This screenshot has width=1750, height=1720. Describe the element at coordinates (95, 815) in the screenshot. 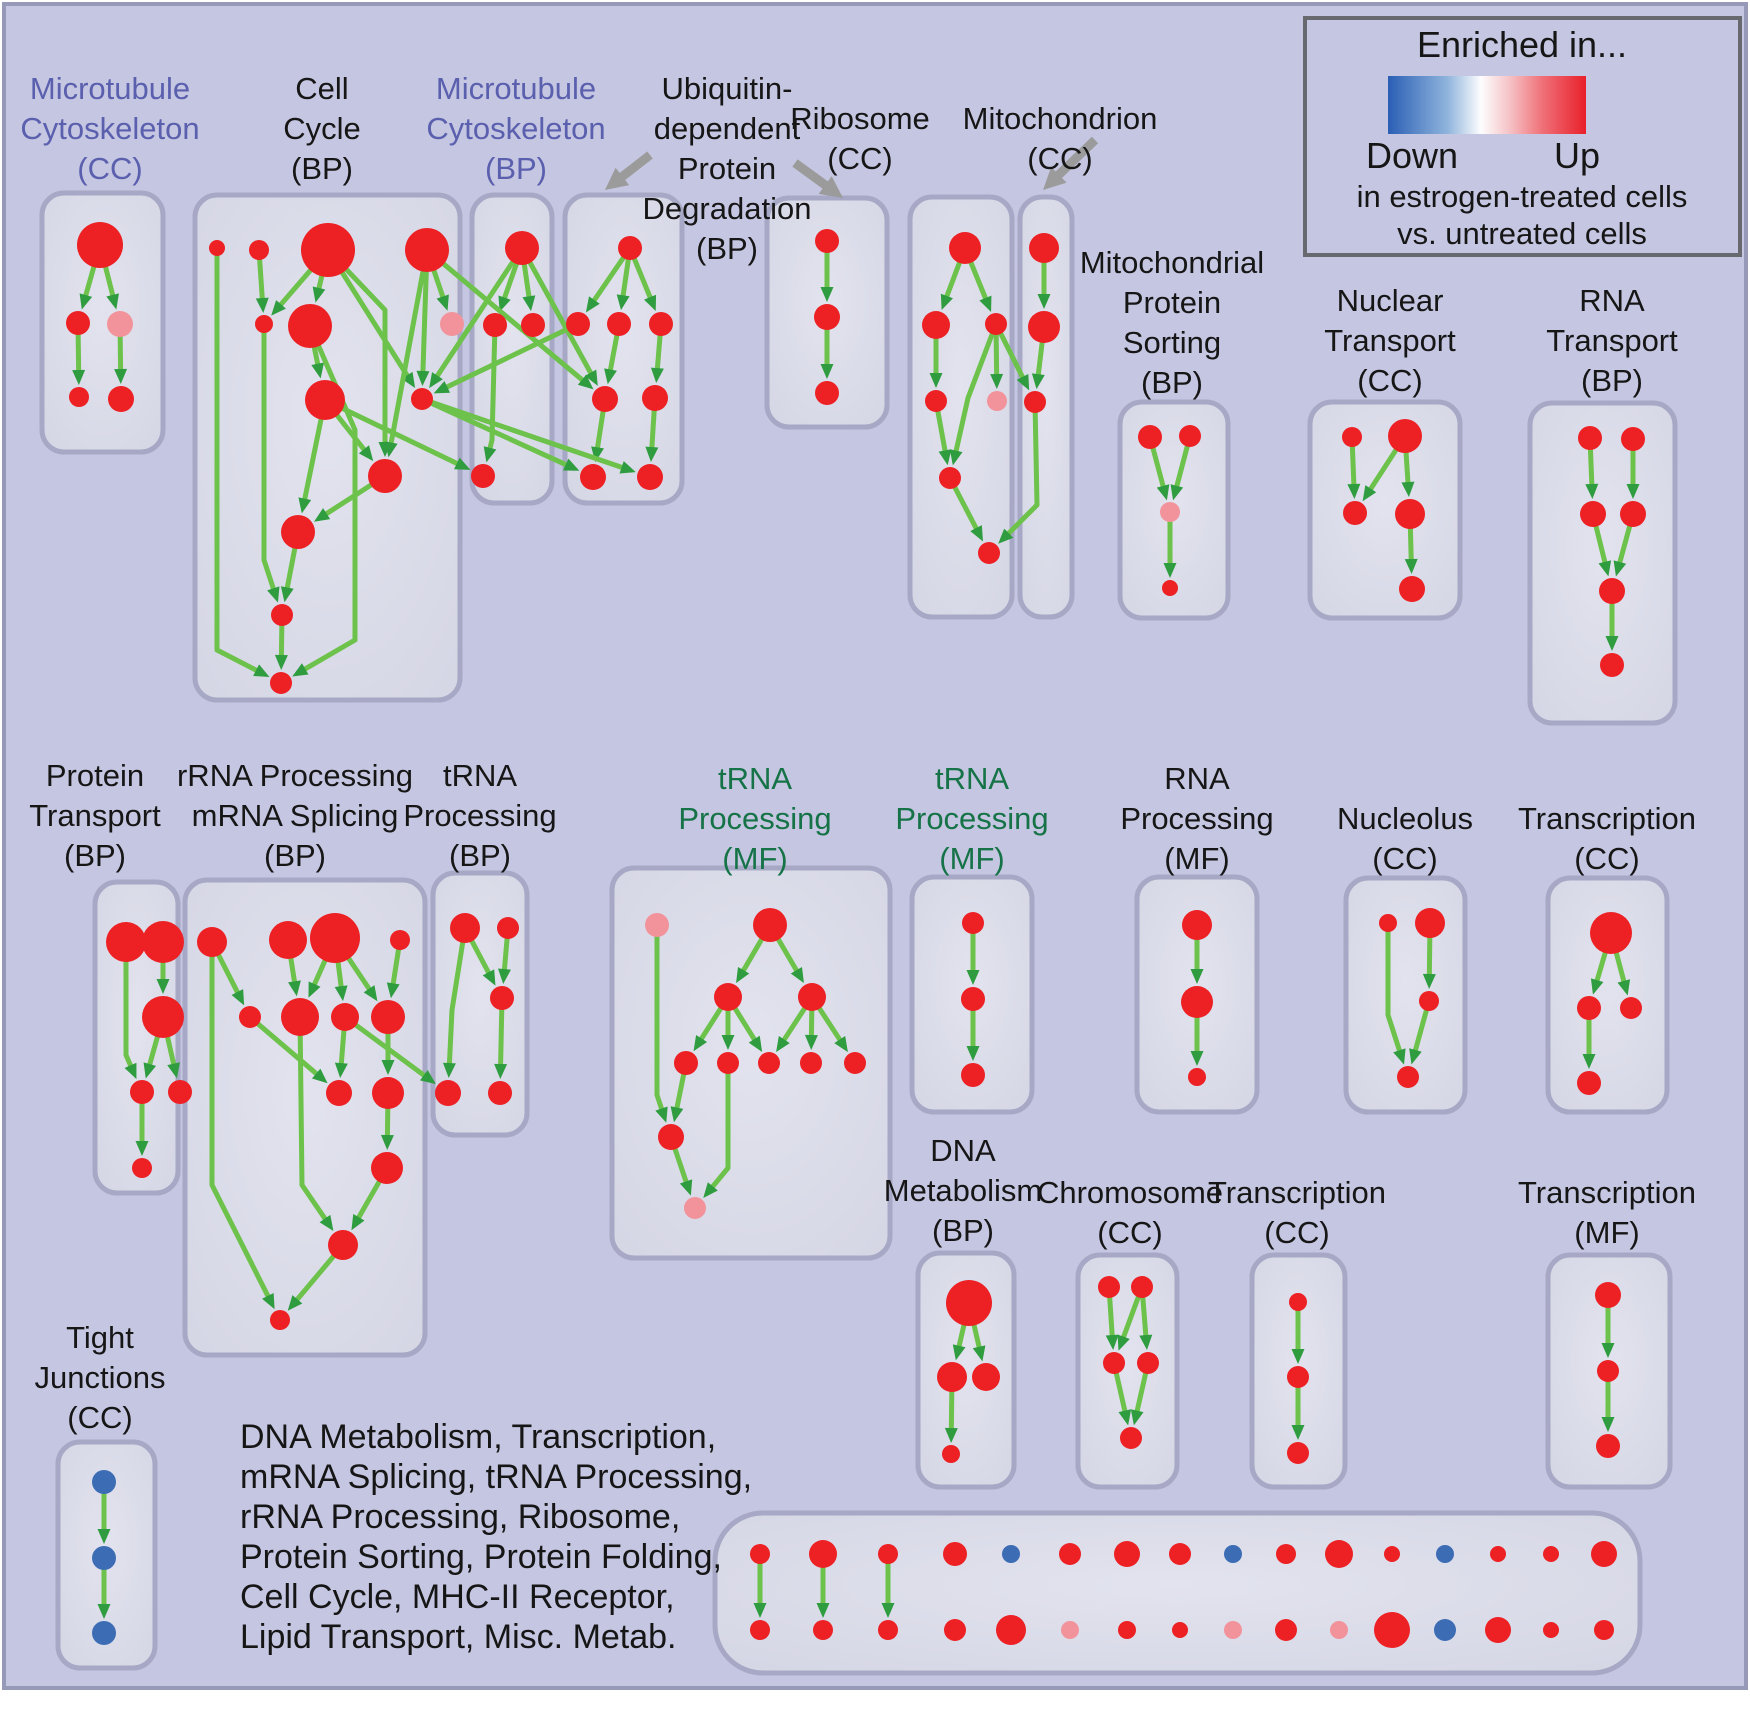

I see `cluster-label-protein-transport-bp: Protein Transport (BP)` at that location.